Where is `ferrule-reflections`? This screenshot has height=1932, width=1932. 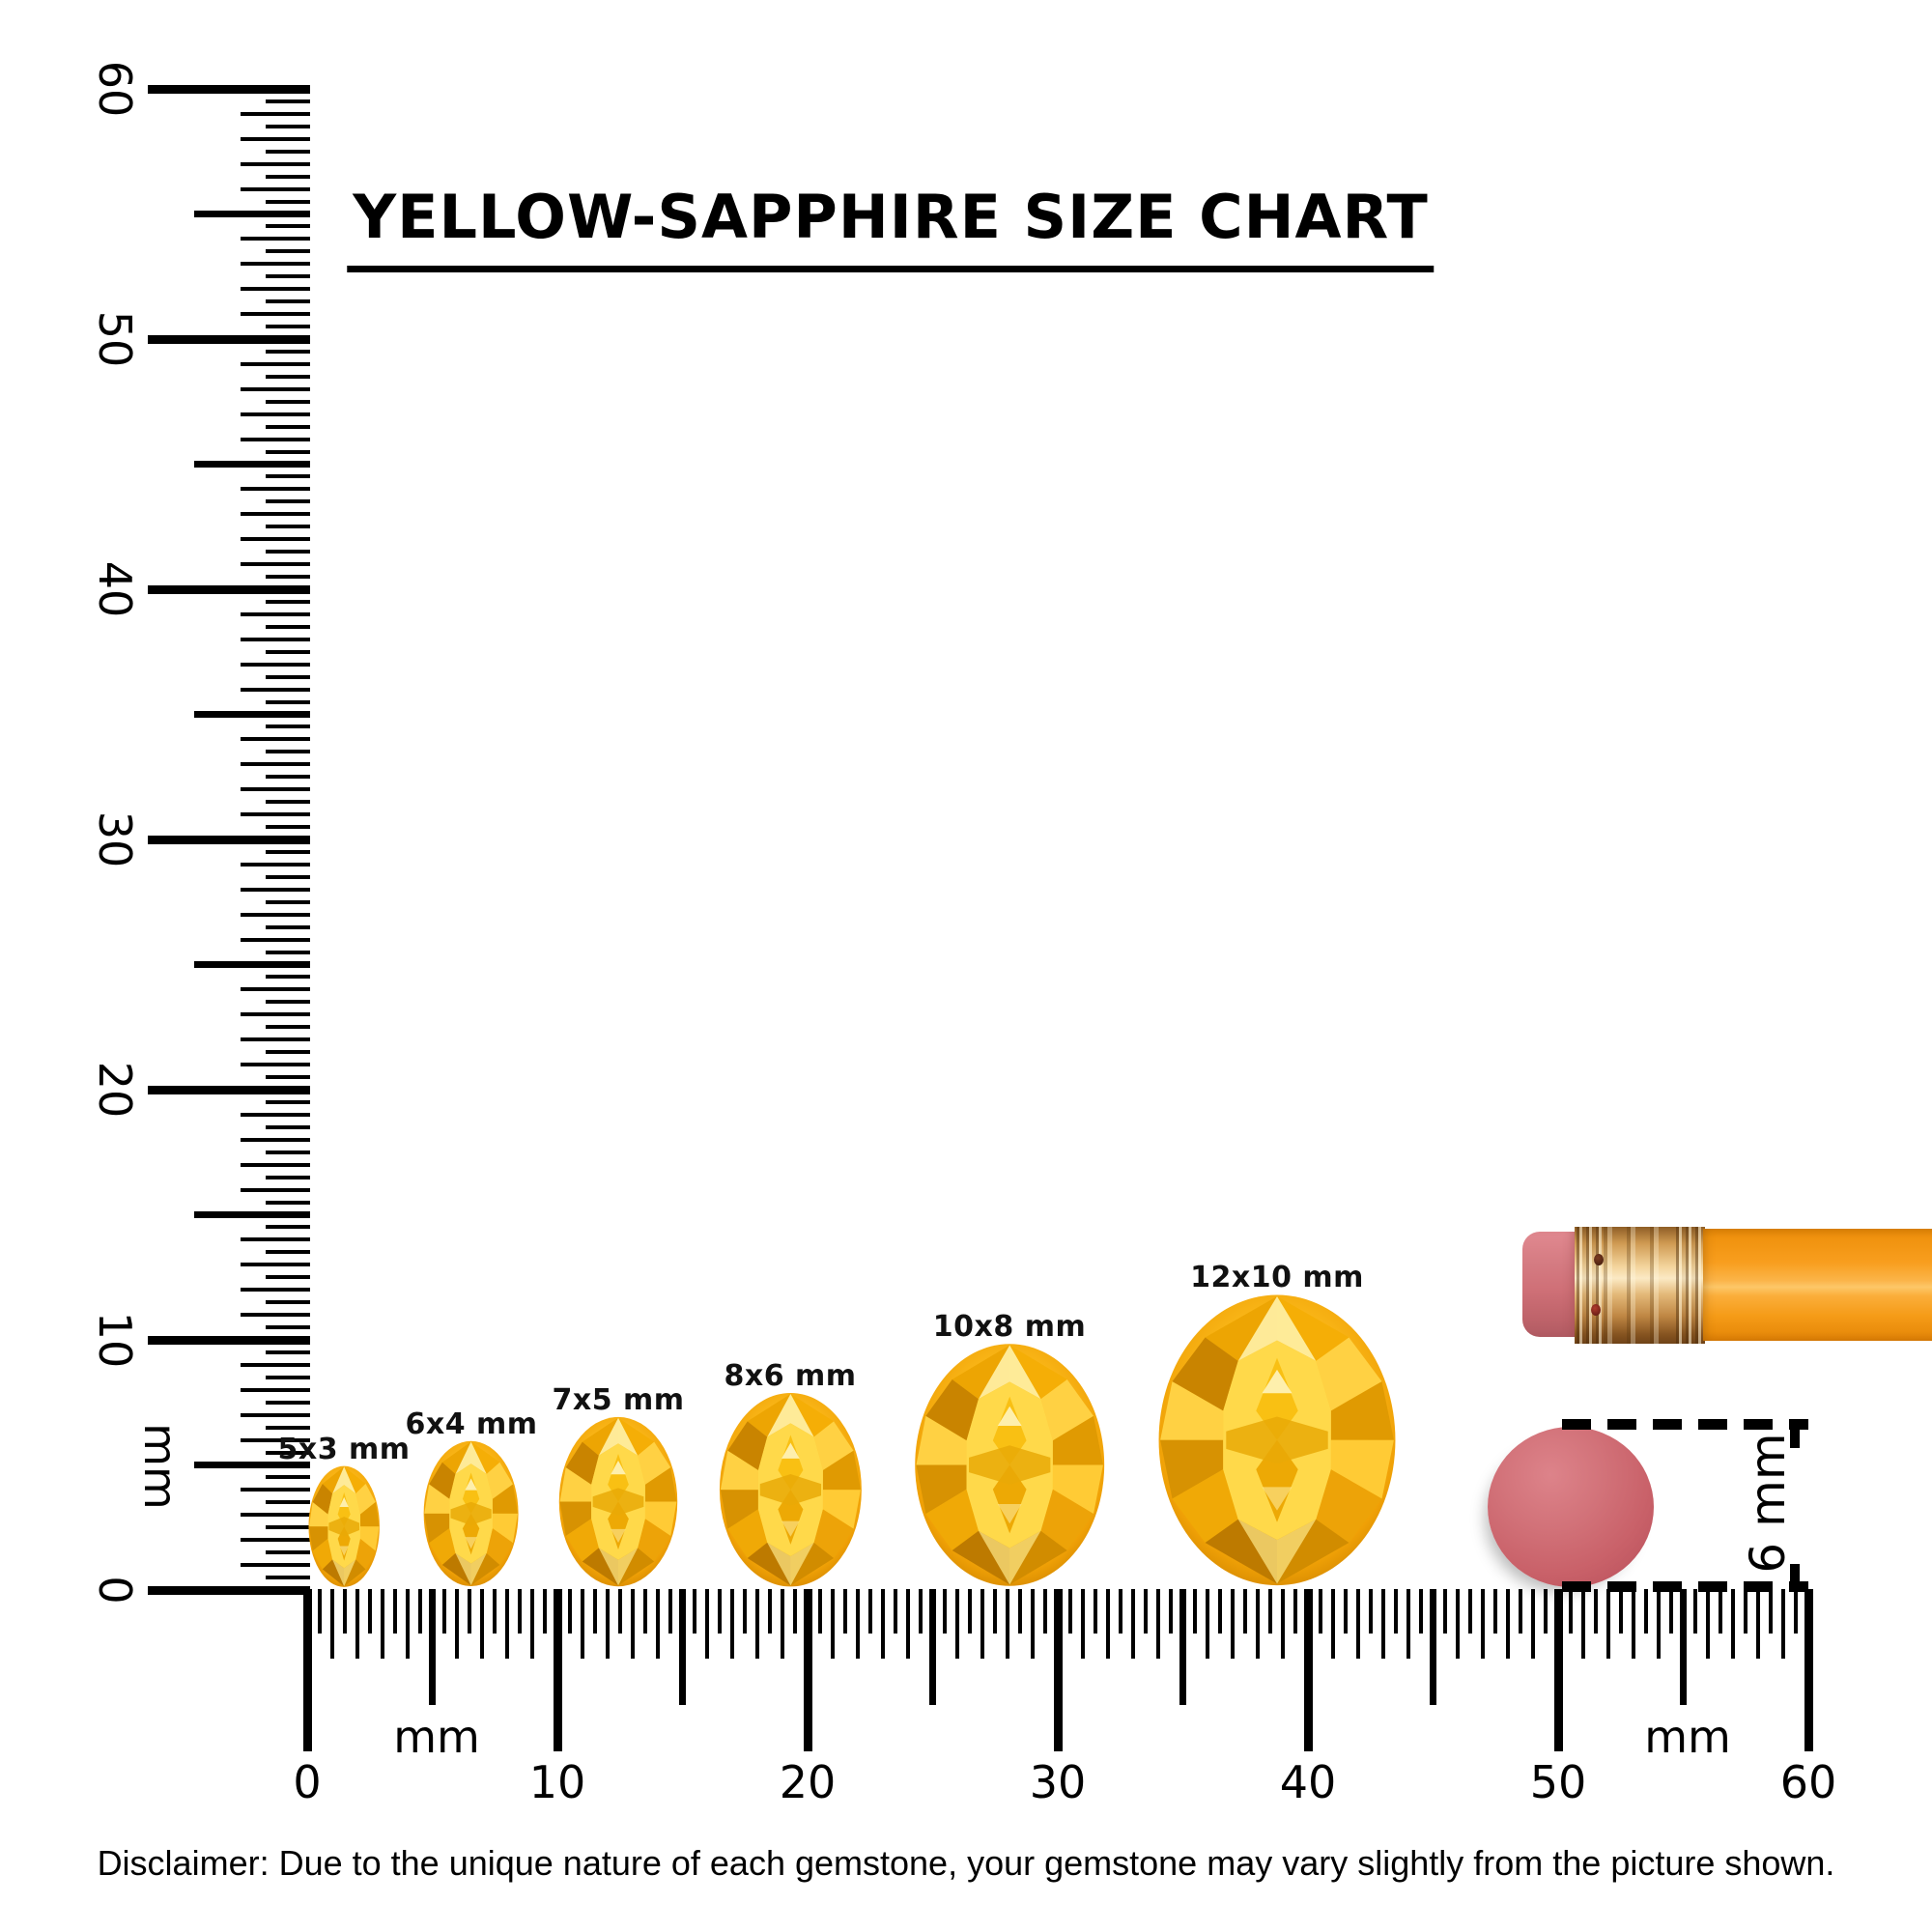
ferrule-reflections is located at coordinates (1638, 1285).